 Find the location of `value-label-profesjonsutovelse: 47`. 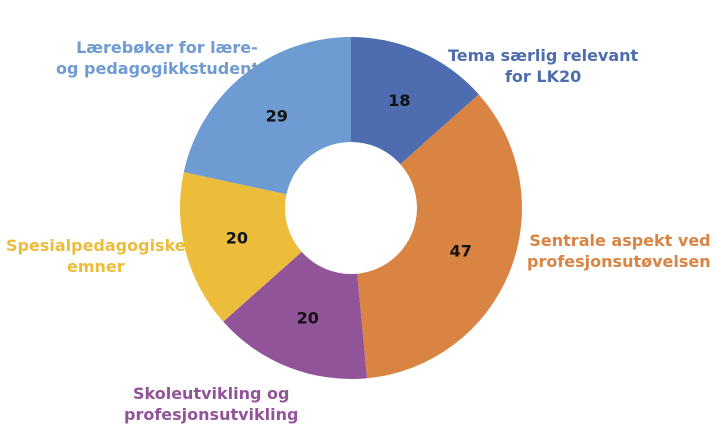

value-label-profesjonsutovelse: 47 is located at coordinates (461, 251).